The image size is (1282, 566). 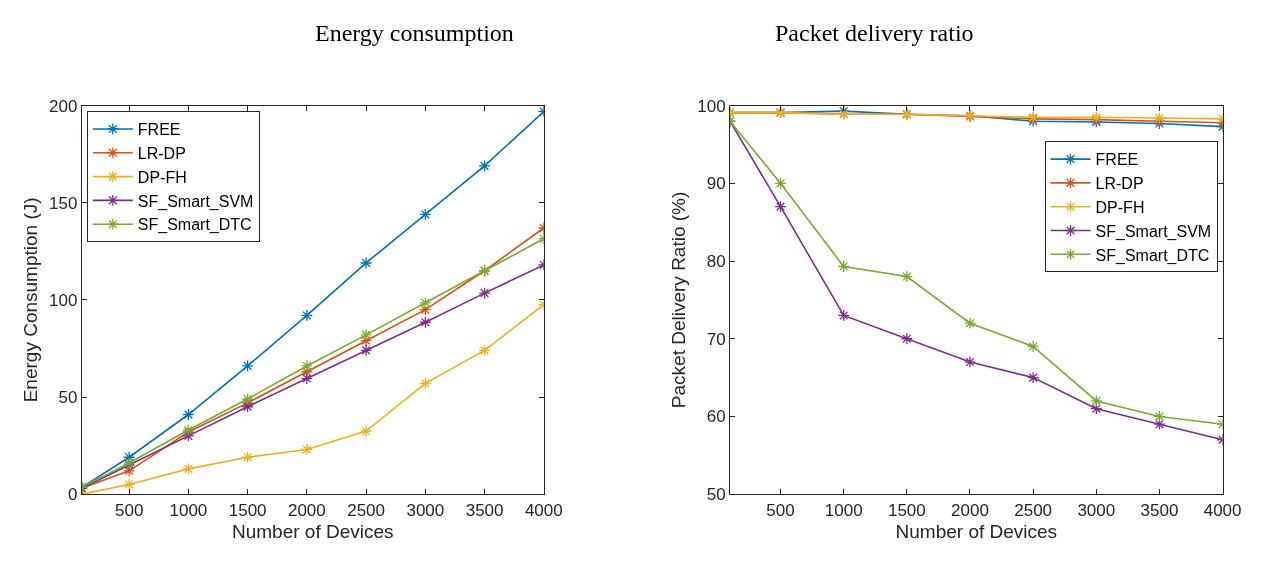 I want to click on y-tick-label: 80, so click(x=716, y=261).